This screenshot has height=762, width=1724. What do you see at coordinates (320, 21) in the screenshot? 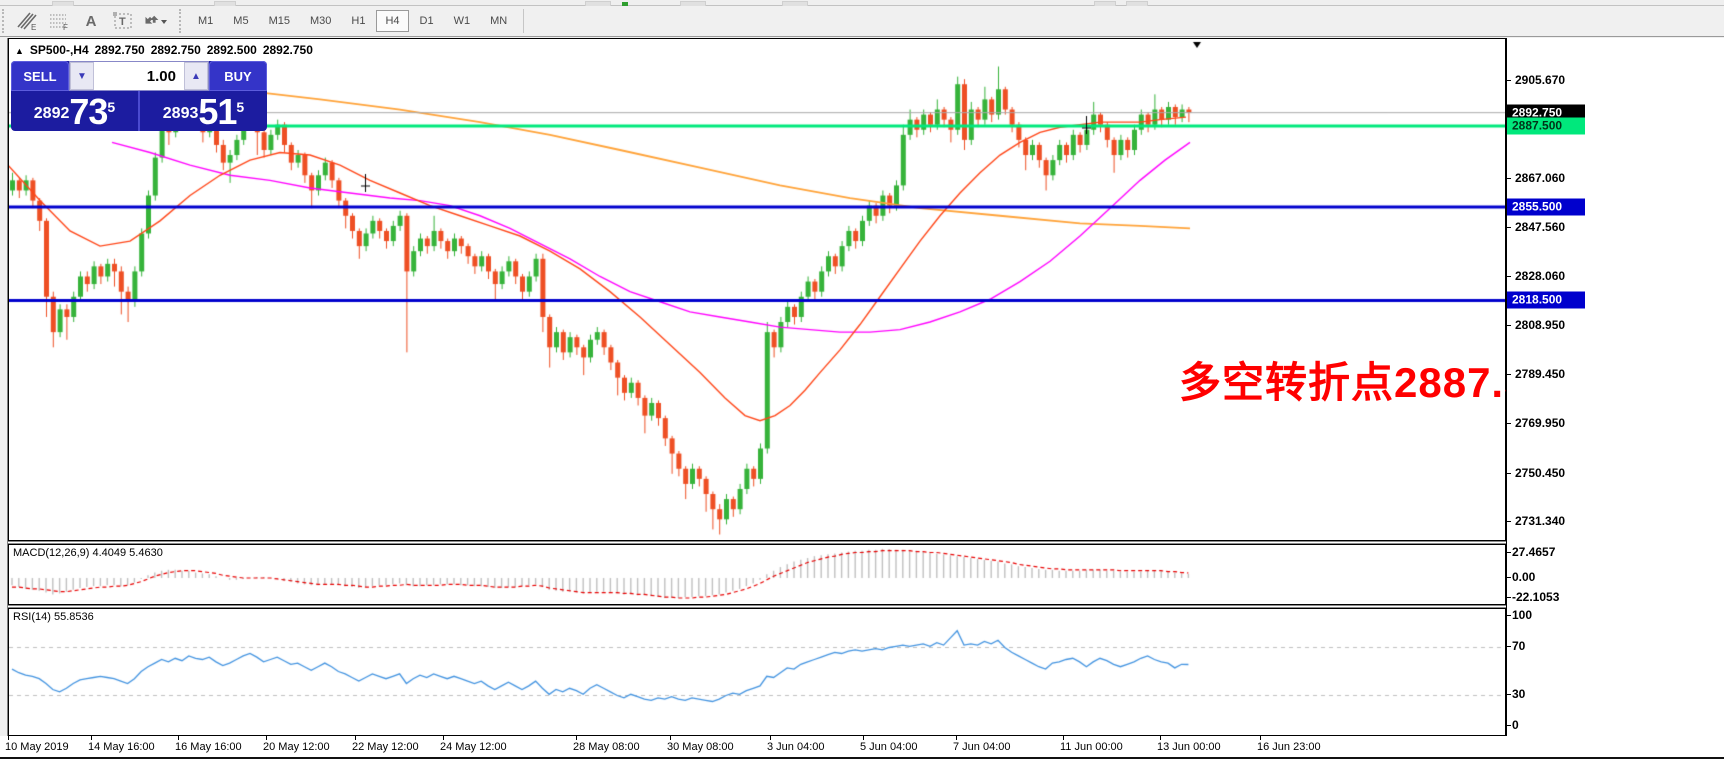
I see `timeframe-button-m30: M30` at bounding box center [320, 21].